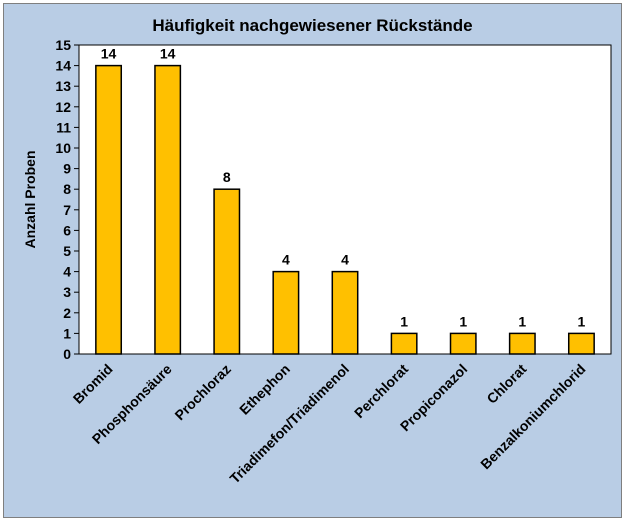 This screenshot has height=523, width=627. What do you see at coordinates (381, 391) in the screenshot?
I see `x-category-label: Perchlorat` at bounding box center [381, 391].